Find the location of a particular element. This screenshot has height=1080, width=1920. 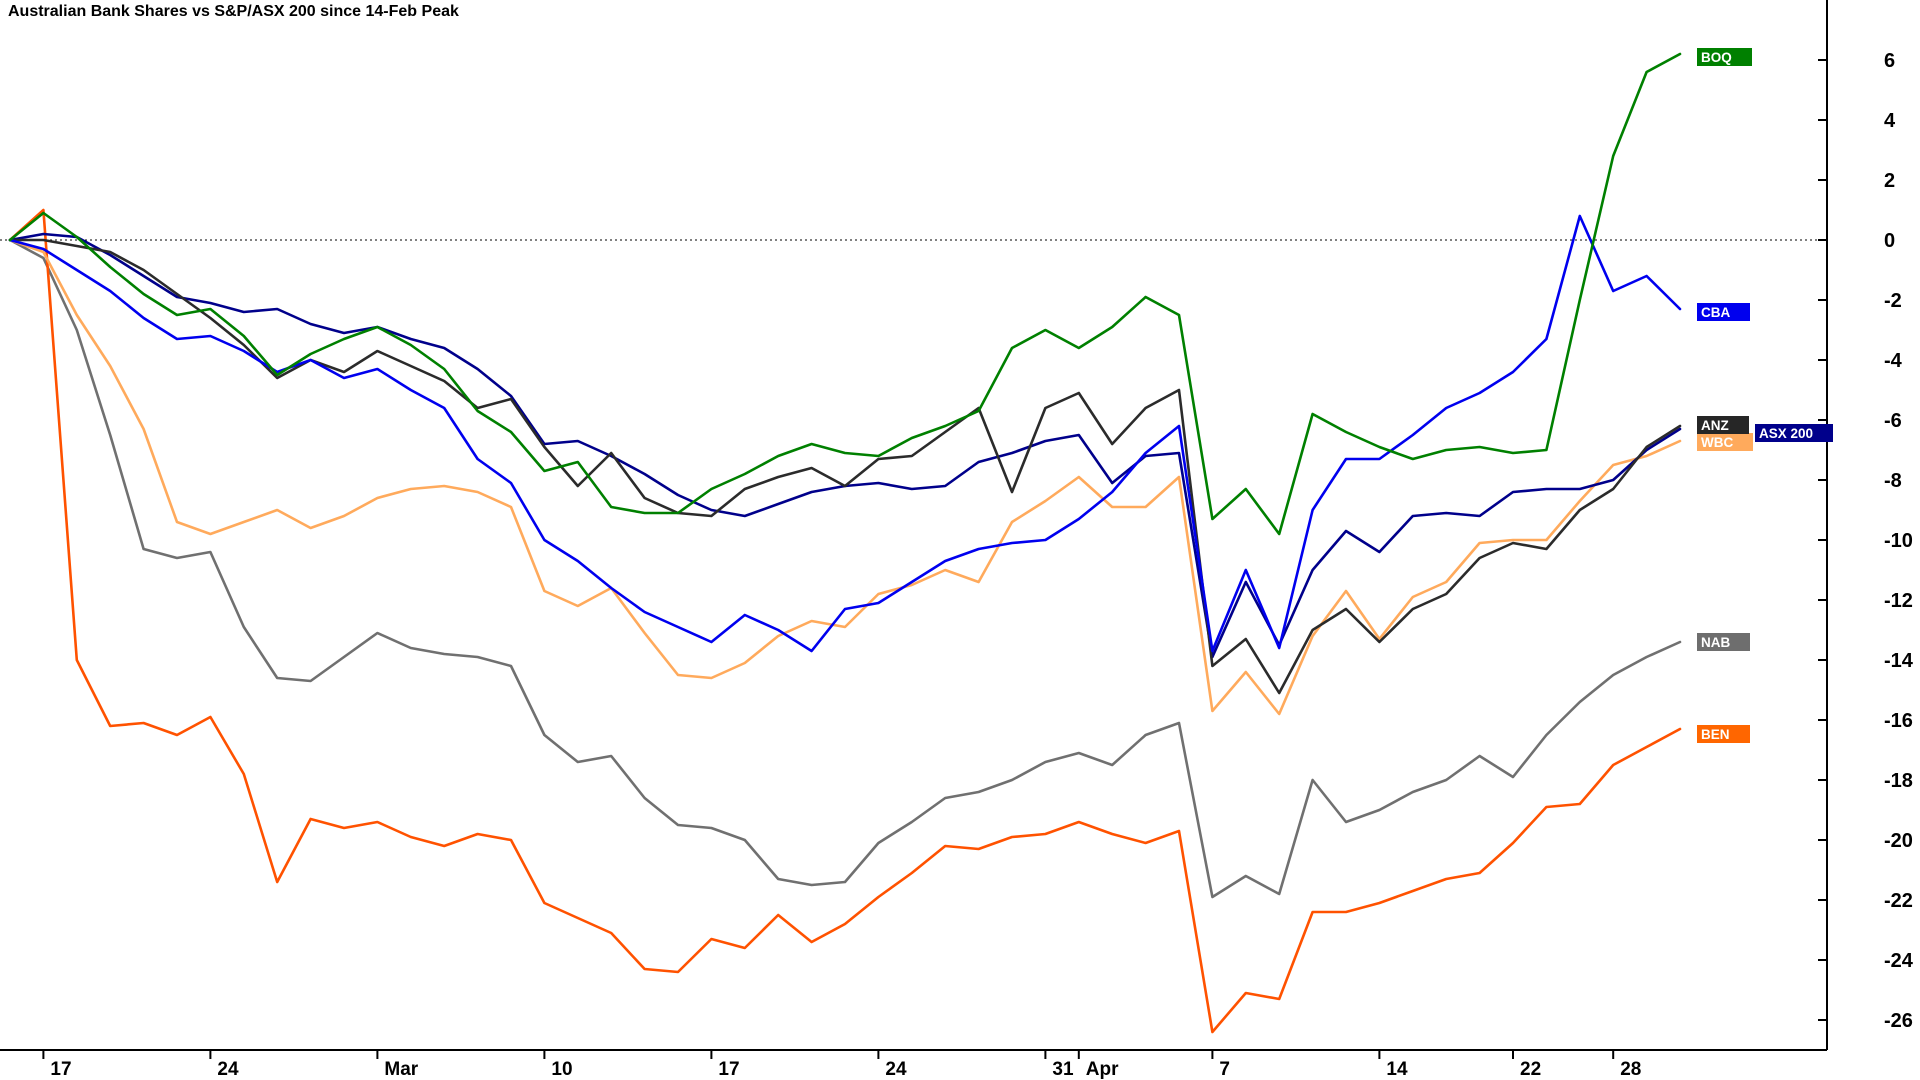

series-label-boq: BOQ is located at coordinates (1724, 57).